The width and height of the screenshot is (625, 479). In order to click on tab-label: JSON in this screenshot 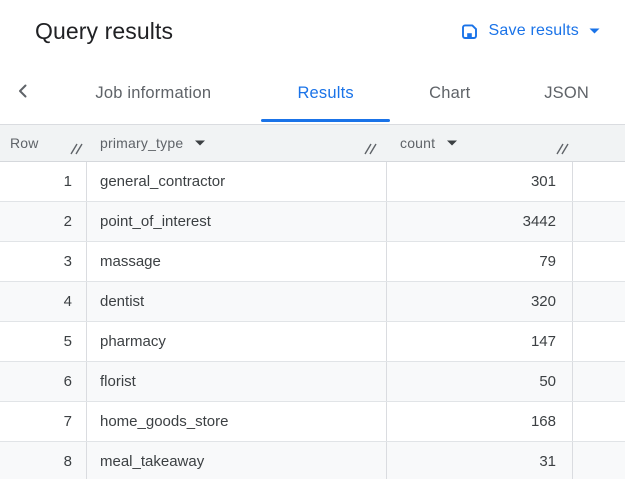, I will do `click(566, 92)`.